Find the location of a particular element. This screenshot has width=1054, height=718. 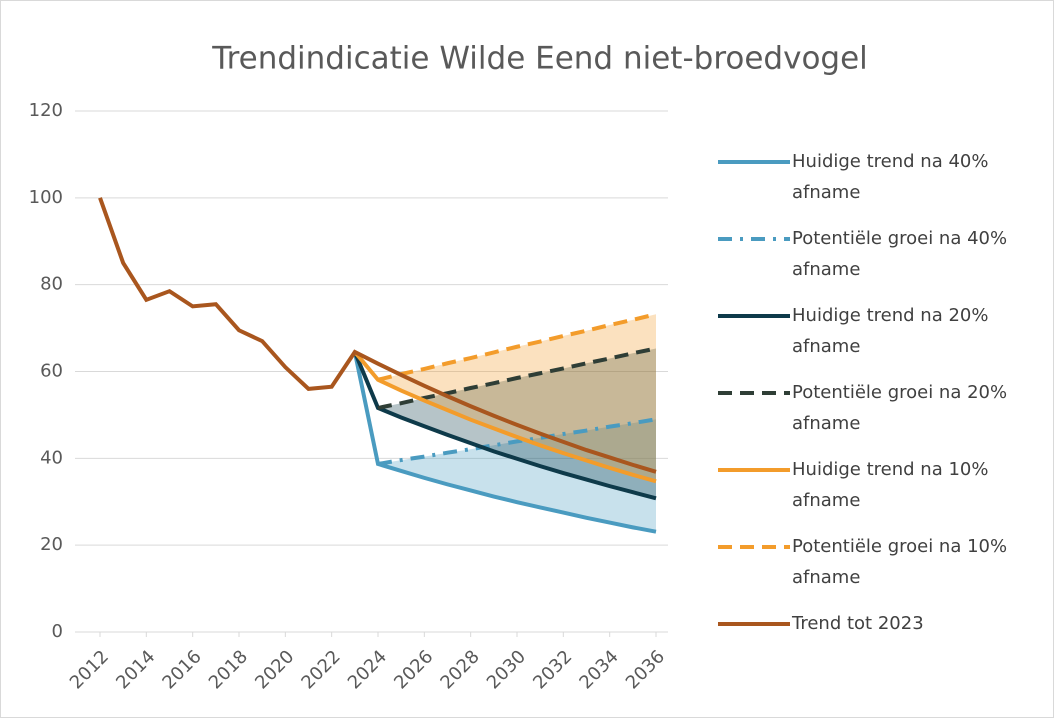

legend-item: Huidige trend na 20% afname is located at coordinates (881, 338).